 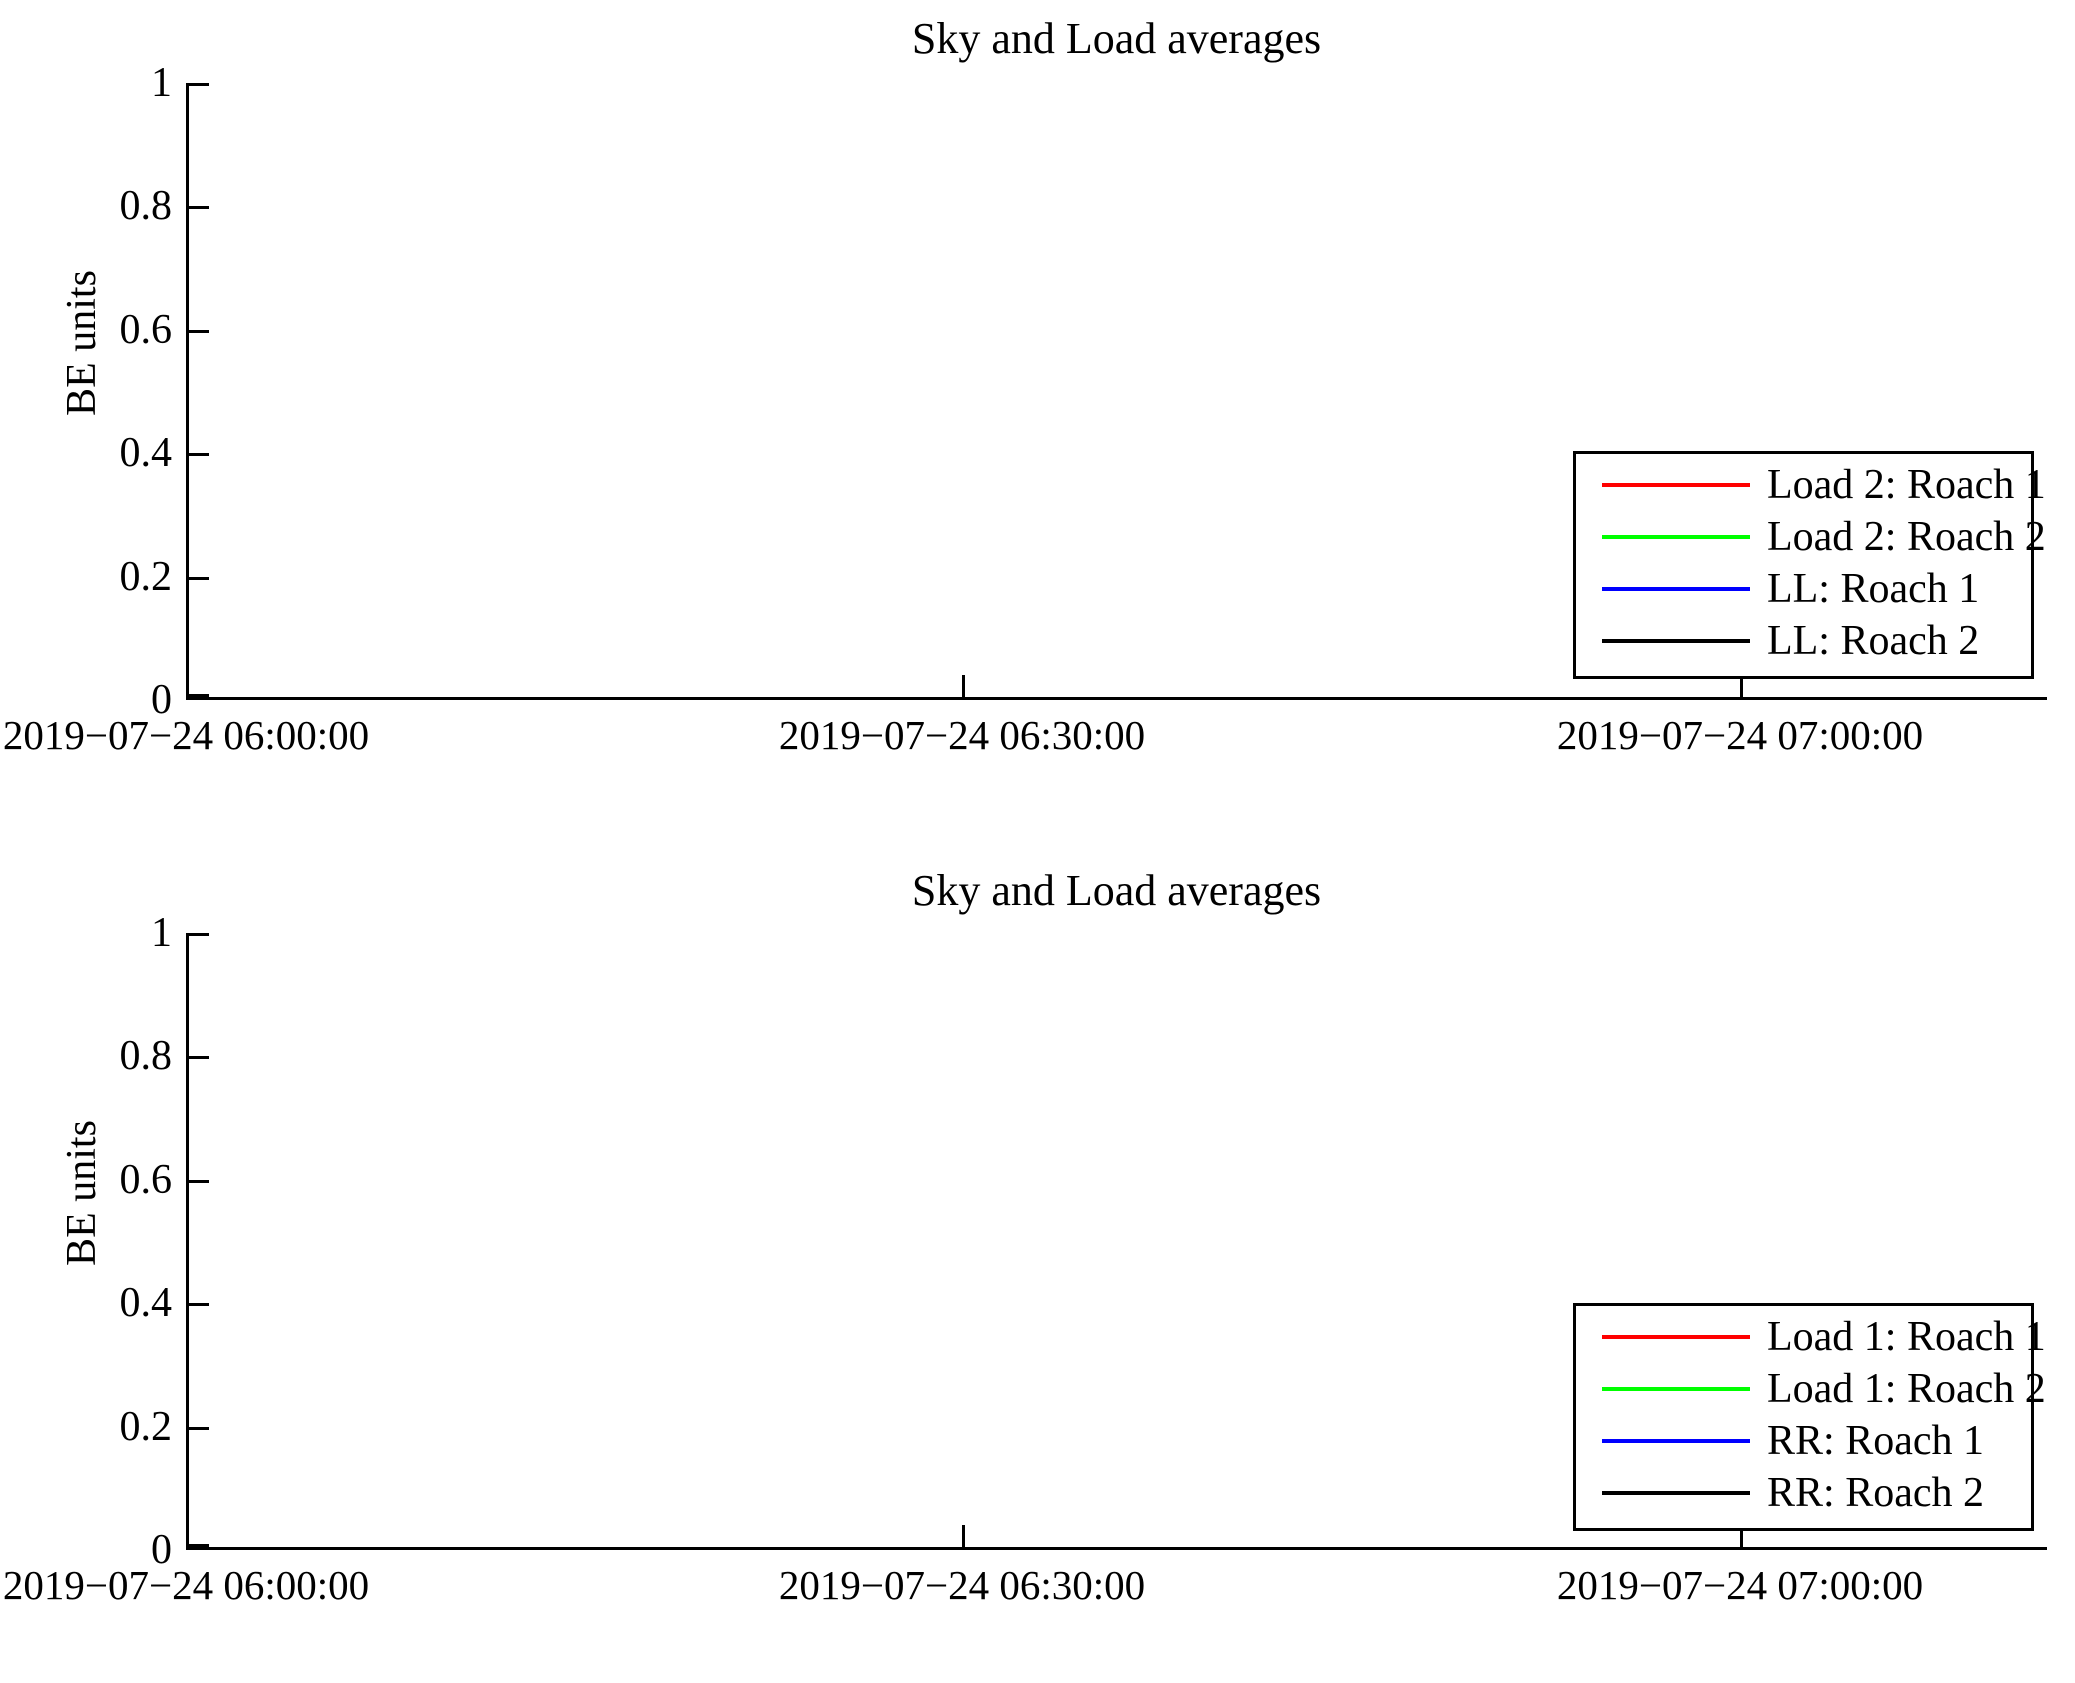 I want to click on chart1-x-tick-label: 2019−07−24 06:00:00, so click(x=186, y=735).